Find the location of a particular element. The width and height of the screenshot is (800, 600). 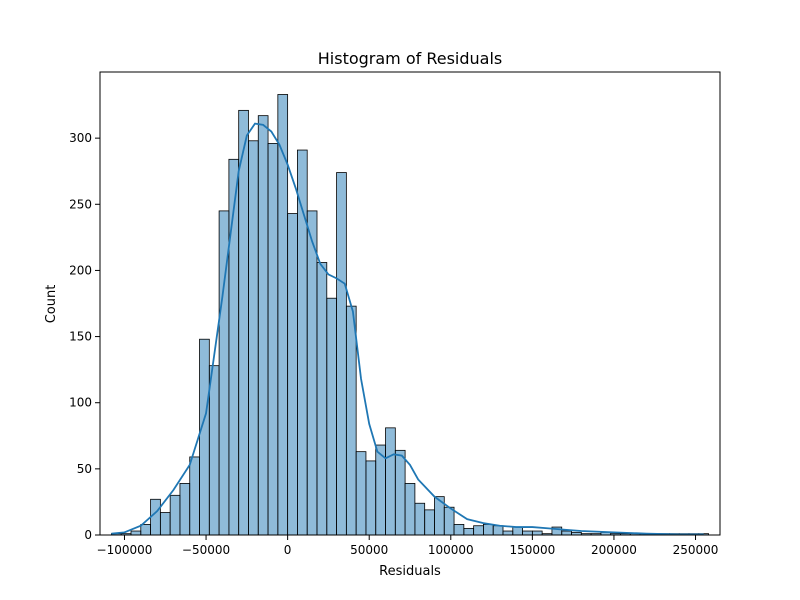

y-tick-label: 150 is located at coordinates (80, 337).